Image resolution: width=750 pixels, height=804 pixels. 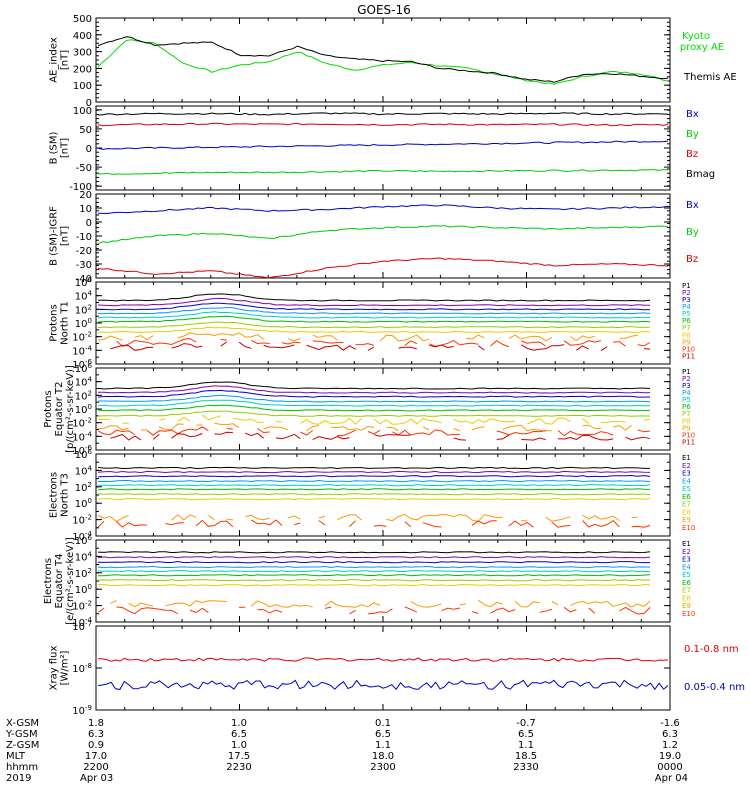 What do you see at coordinates (238, 767) in the screenshot?
I see `x-row-value: 2230` at bounding box center [238, 767].